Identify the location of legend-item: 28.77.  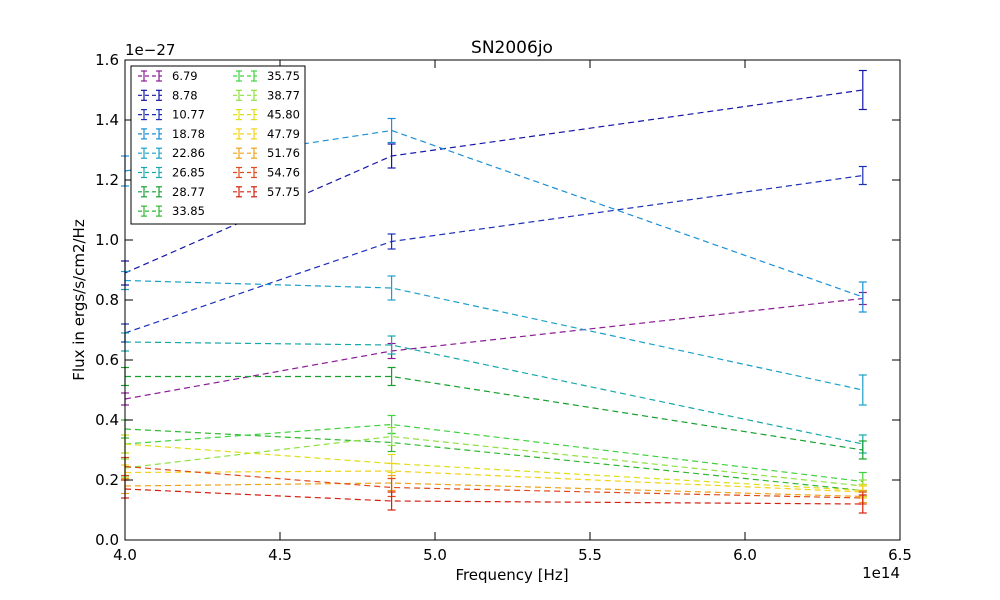
(171, 192).